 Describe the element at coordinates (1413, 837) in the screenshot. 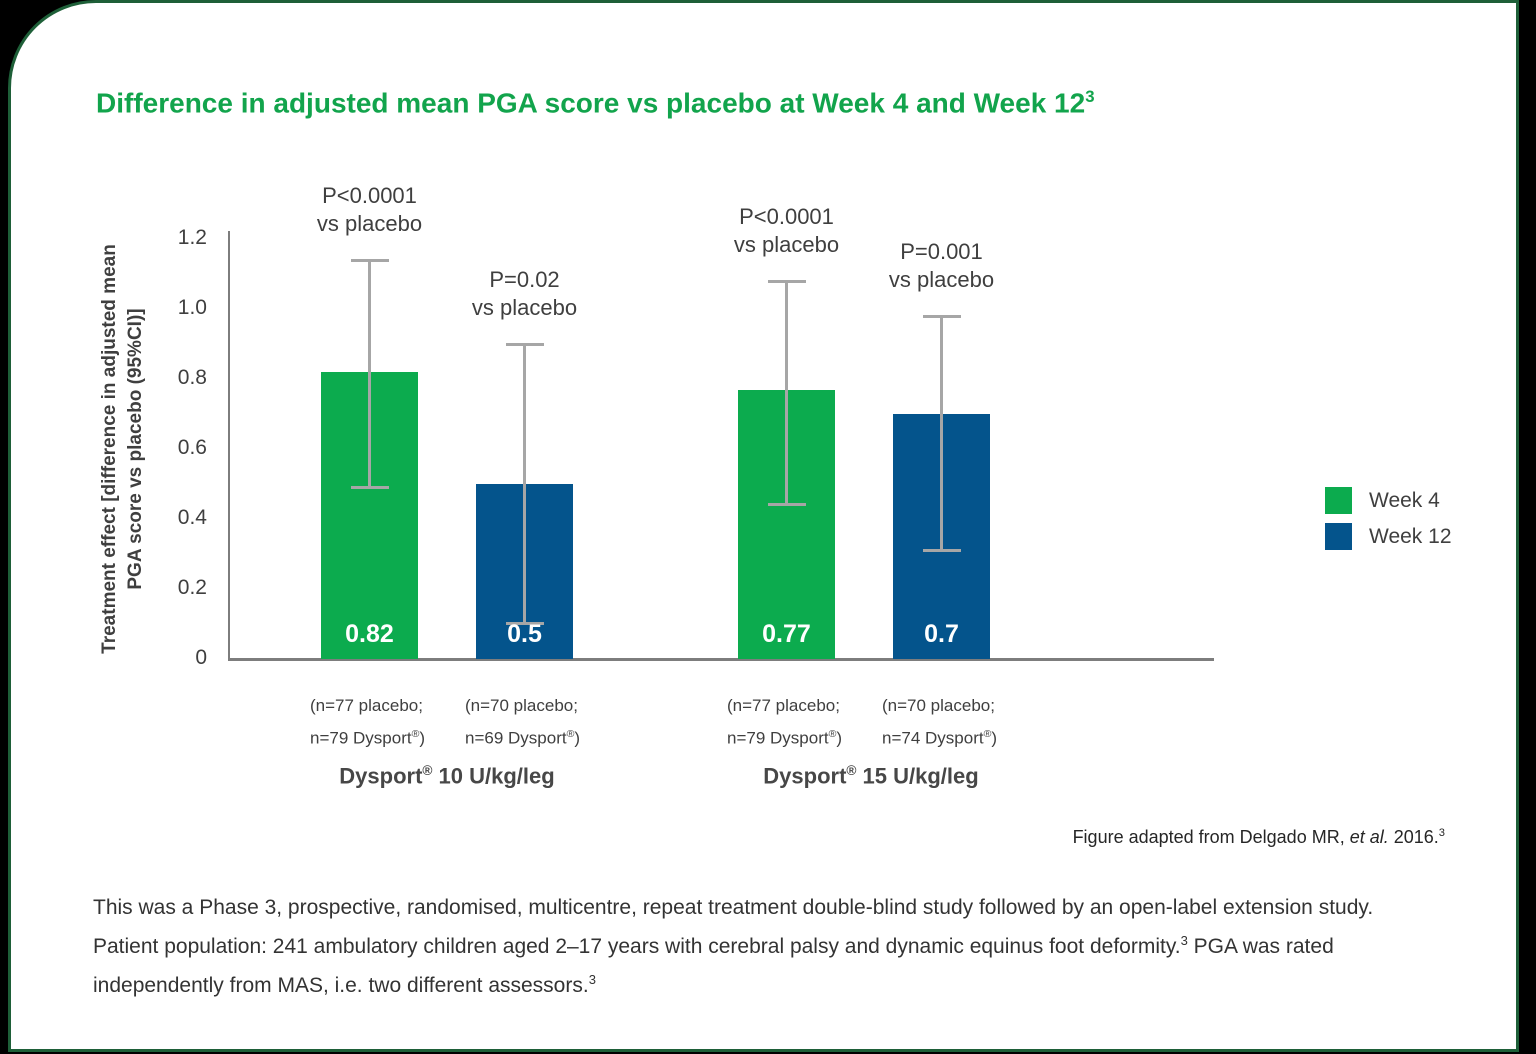

I see `caption-part2: 2016.` at that location.